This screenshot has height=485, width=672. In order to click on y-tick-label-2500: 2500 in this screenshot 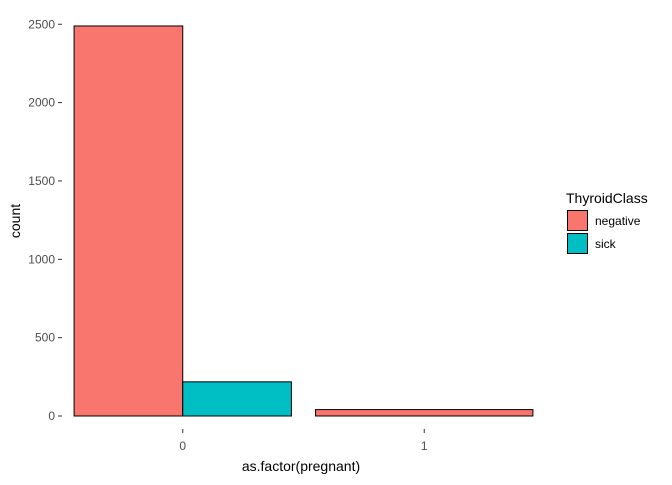, I will do `click(41, 24)`.